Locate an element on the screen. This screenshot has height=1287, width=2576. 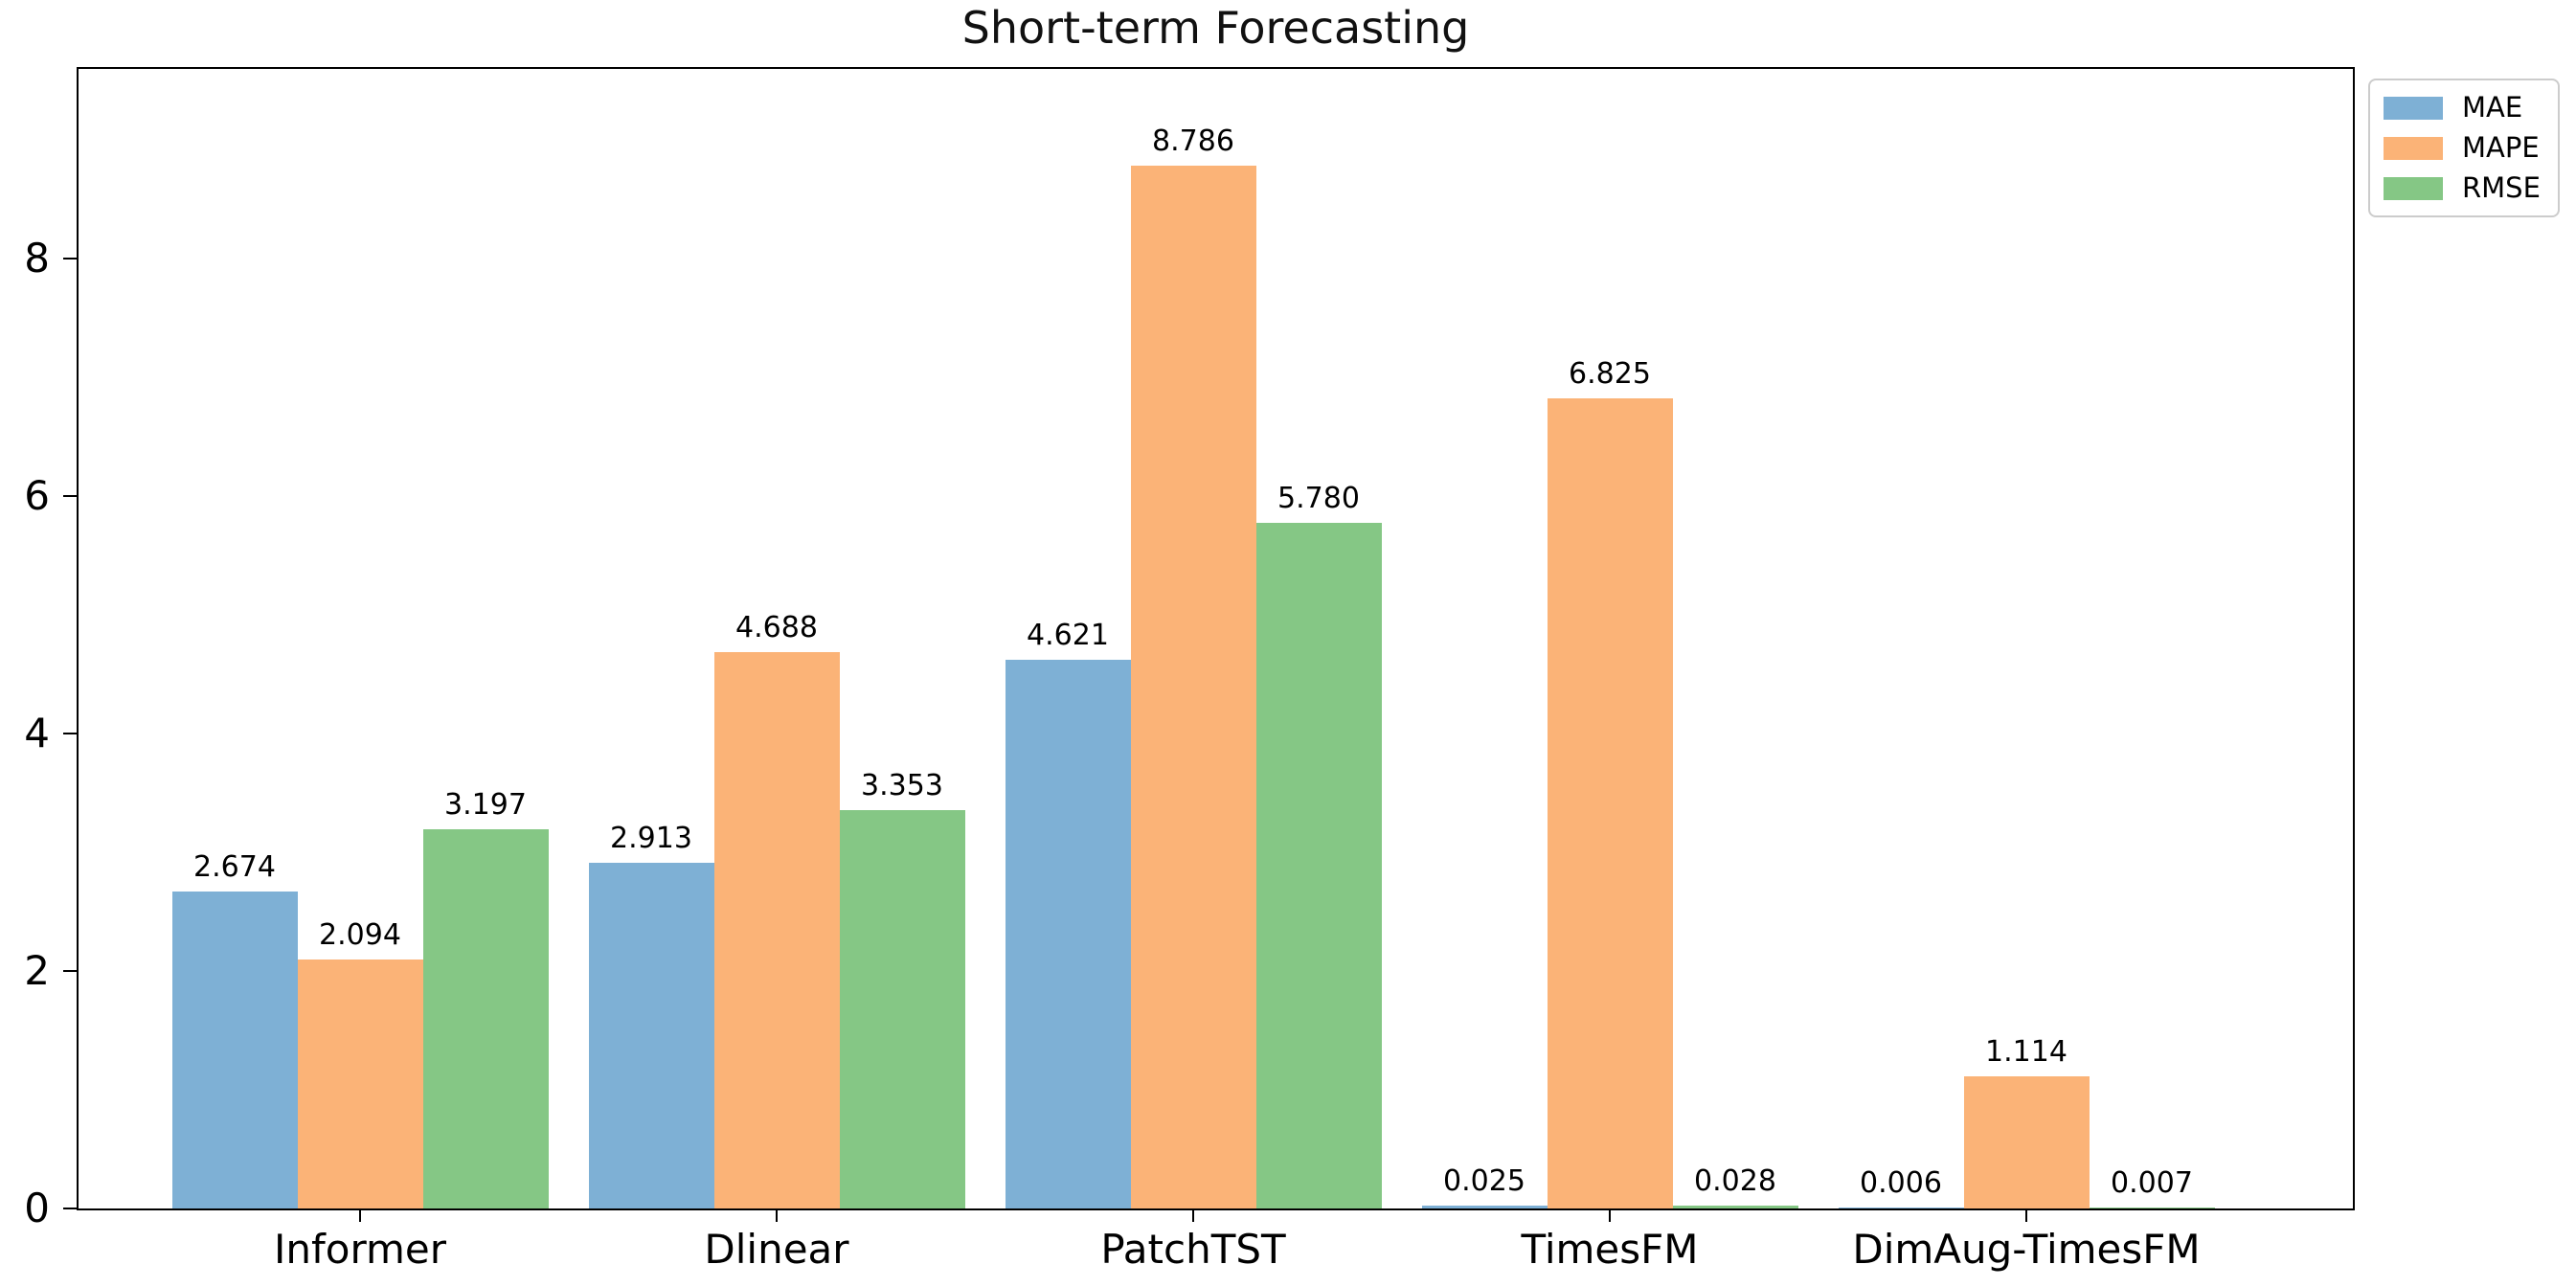
legend: MAE MAPE RMSE is located at coordinates (2464, 148).